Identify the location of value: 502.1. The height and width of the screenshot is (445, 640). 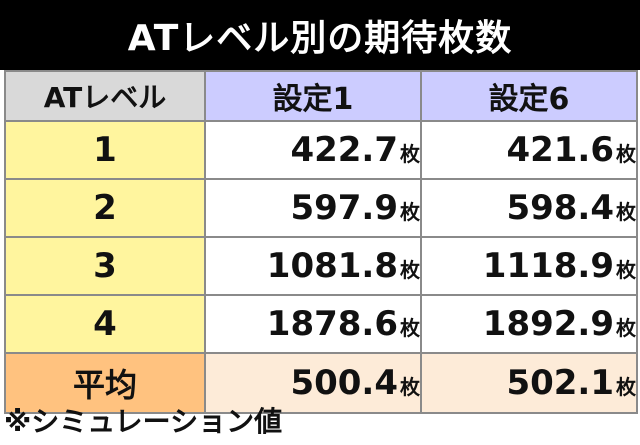
(560, 383).